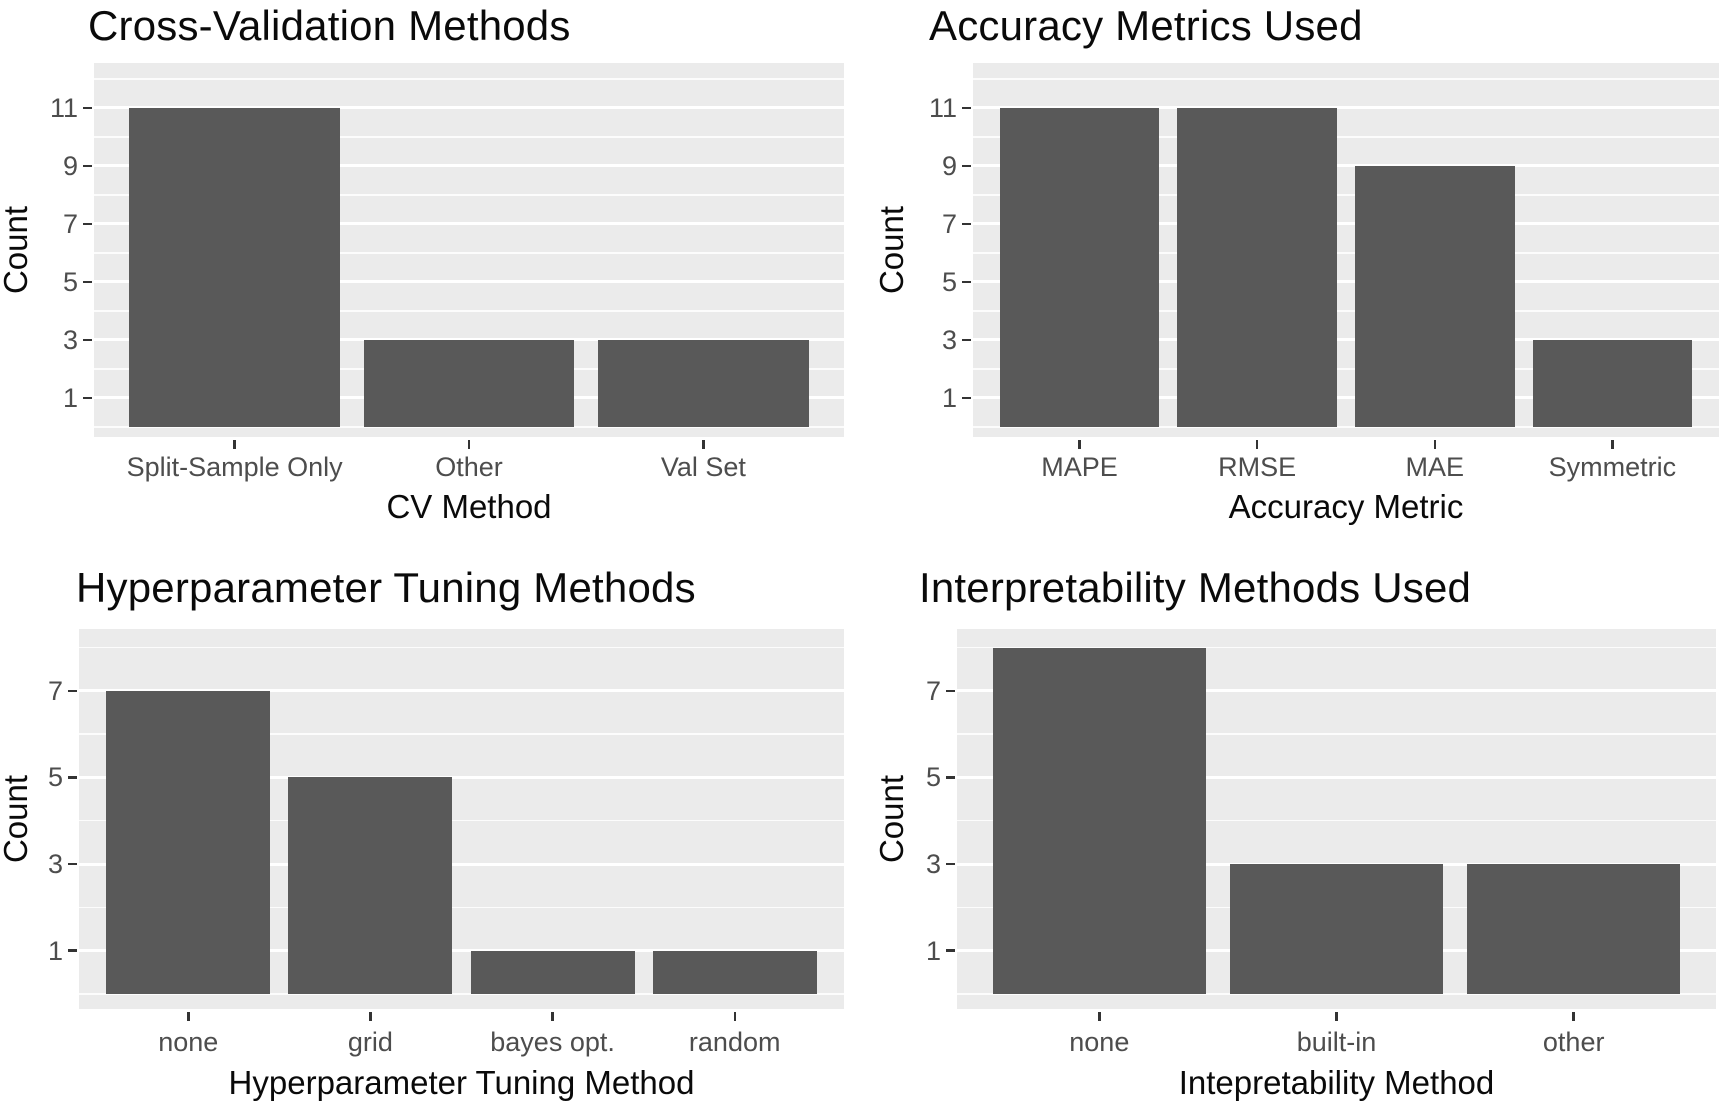 This screenshot has width=1723, height=1101. Describe the element at coordinates (1146, 25) in the screenshot. I see `chart-title: Accuracy Metrics Used` at that location.